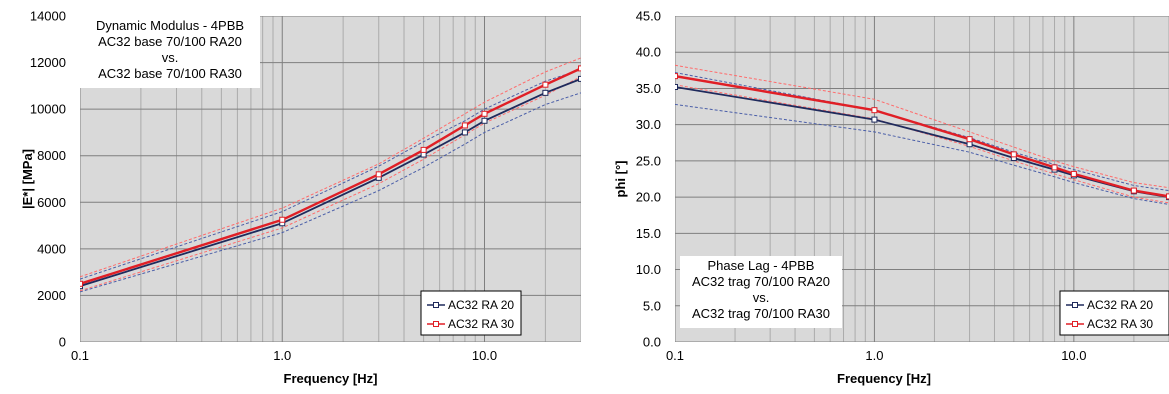  What do you see at coordinates (51, 202) in the screenshot?
I see `y-tick-label: 6000` at bounding box center [51, 202].